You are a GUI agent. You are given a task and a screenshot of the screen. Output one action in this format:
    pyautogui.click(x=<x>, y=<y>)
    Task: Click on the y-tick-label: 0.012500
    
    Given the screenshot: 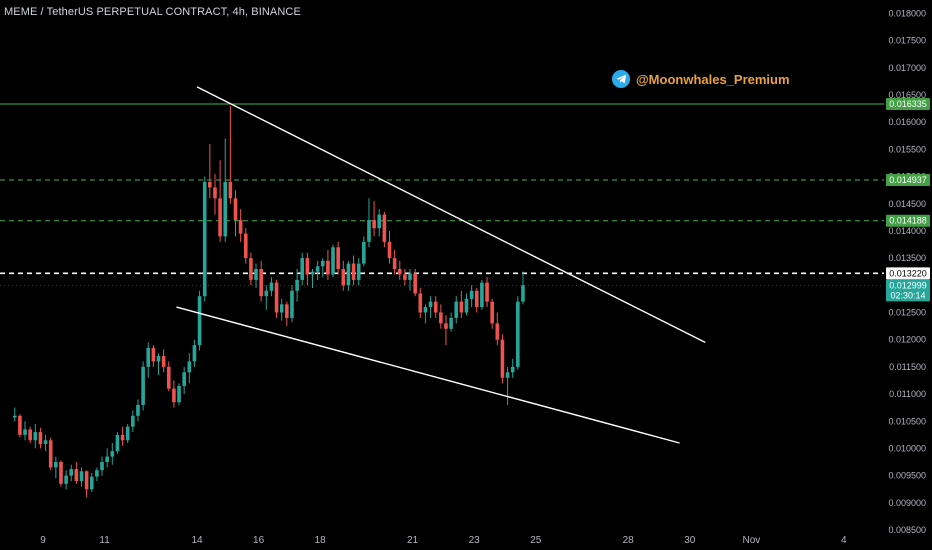 What is the action you would take?
    pyautogui.click(x=907, y=313)
    